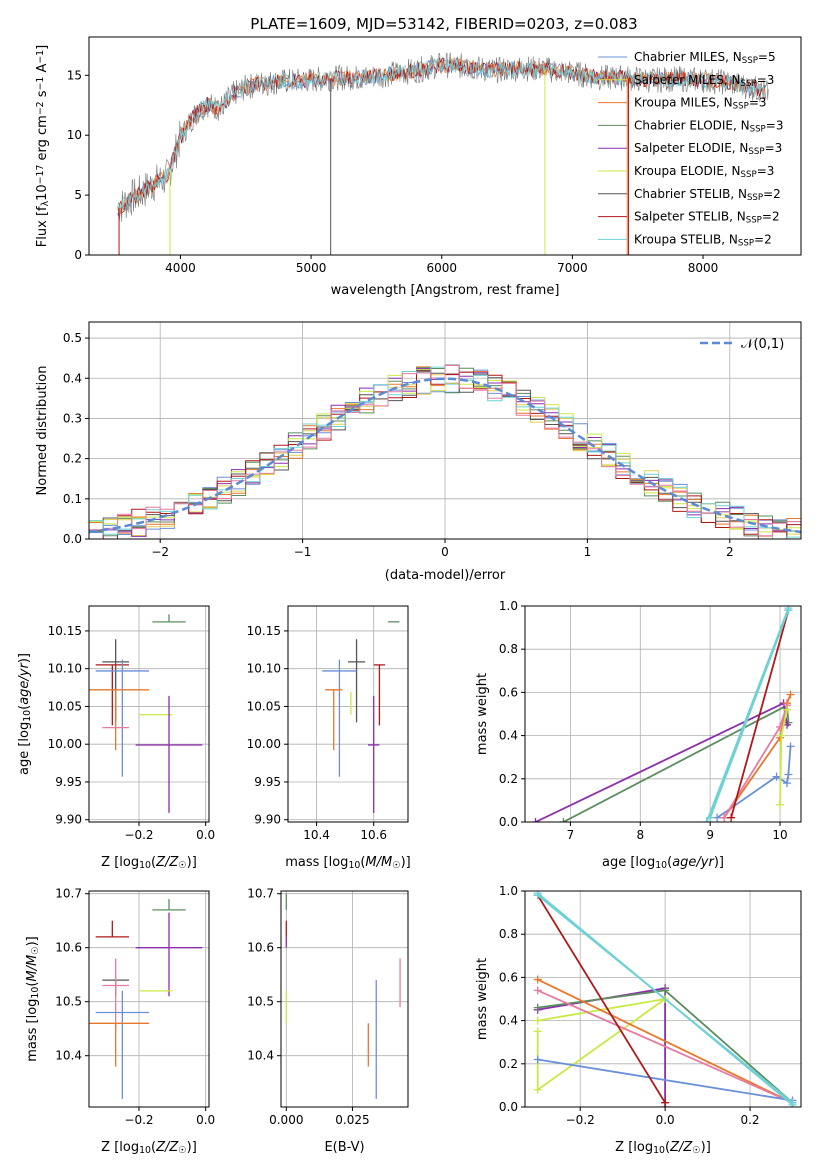 The height and width of the screenshot is (1170, 819). What do you see at coordinates (303, 552) in the screenshot?
I see `x-tick-label: −1` at bounding box center [303, 552].